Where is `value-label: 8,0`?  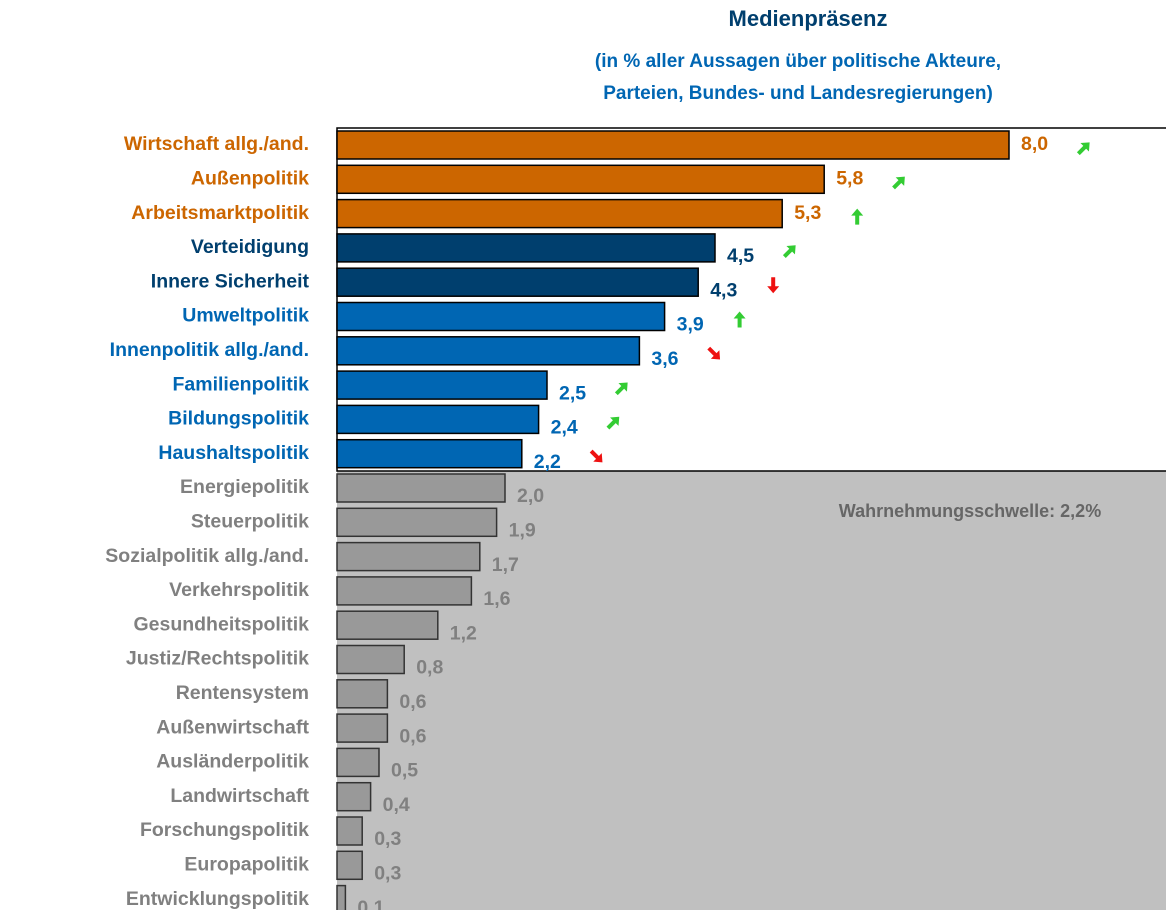
value-label: 8,0 is located at coordinates (1034, 144).